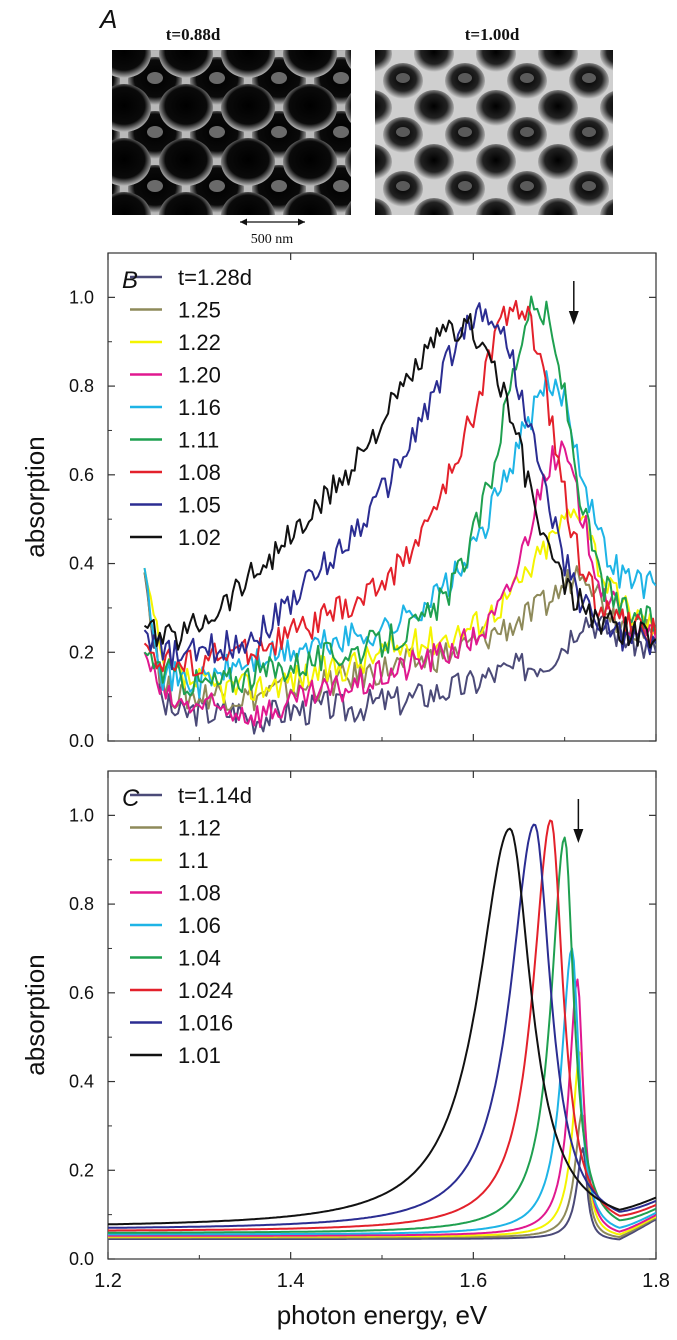 The height and width of the screenshot is (1340, 677). Describe the element at coordinates (382, 1315) in the screenshot. I see `x-axis-label: photon energy, eV` at that location.